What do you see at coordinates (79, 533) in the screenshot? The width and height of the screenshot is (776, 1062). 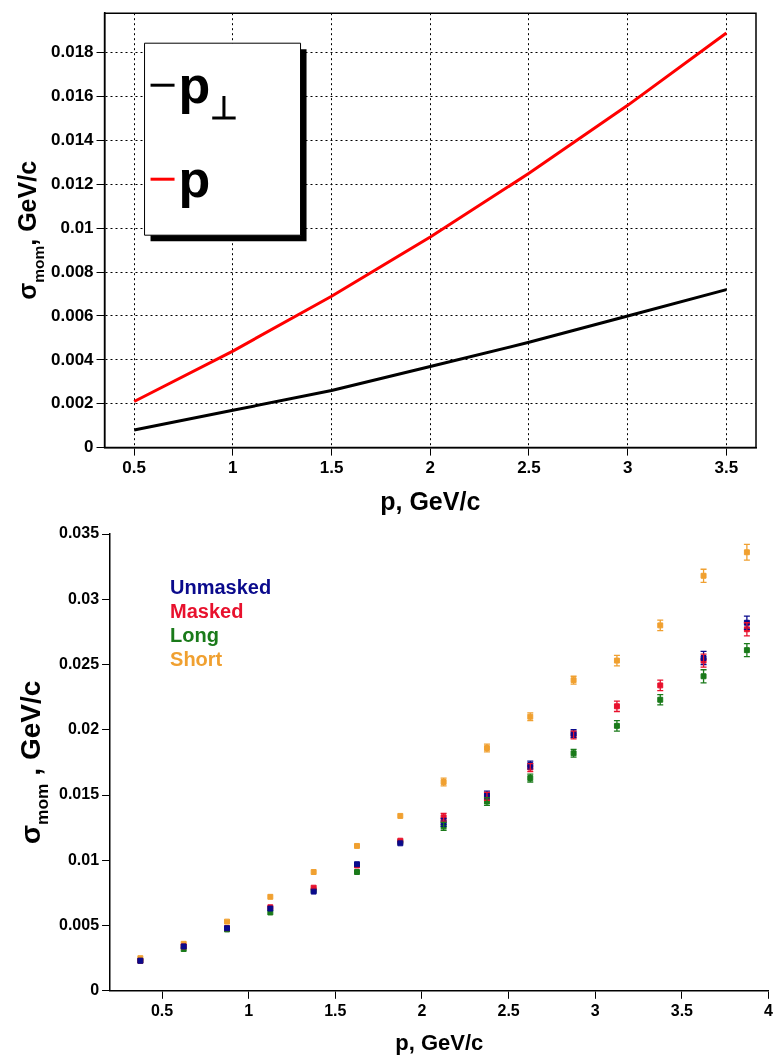 I see `y-tick-label: 0.035` at bounding box center [79, 533].